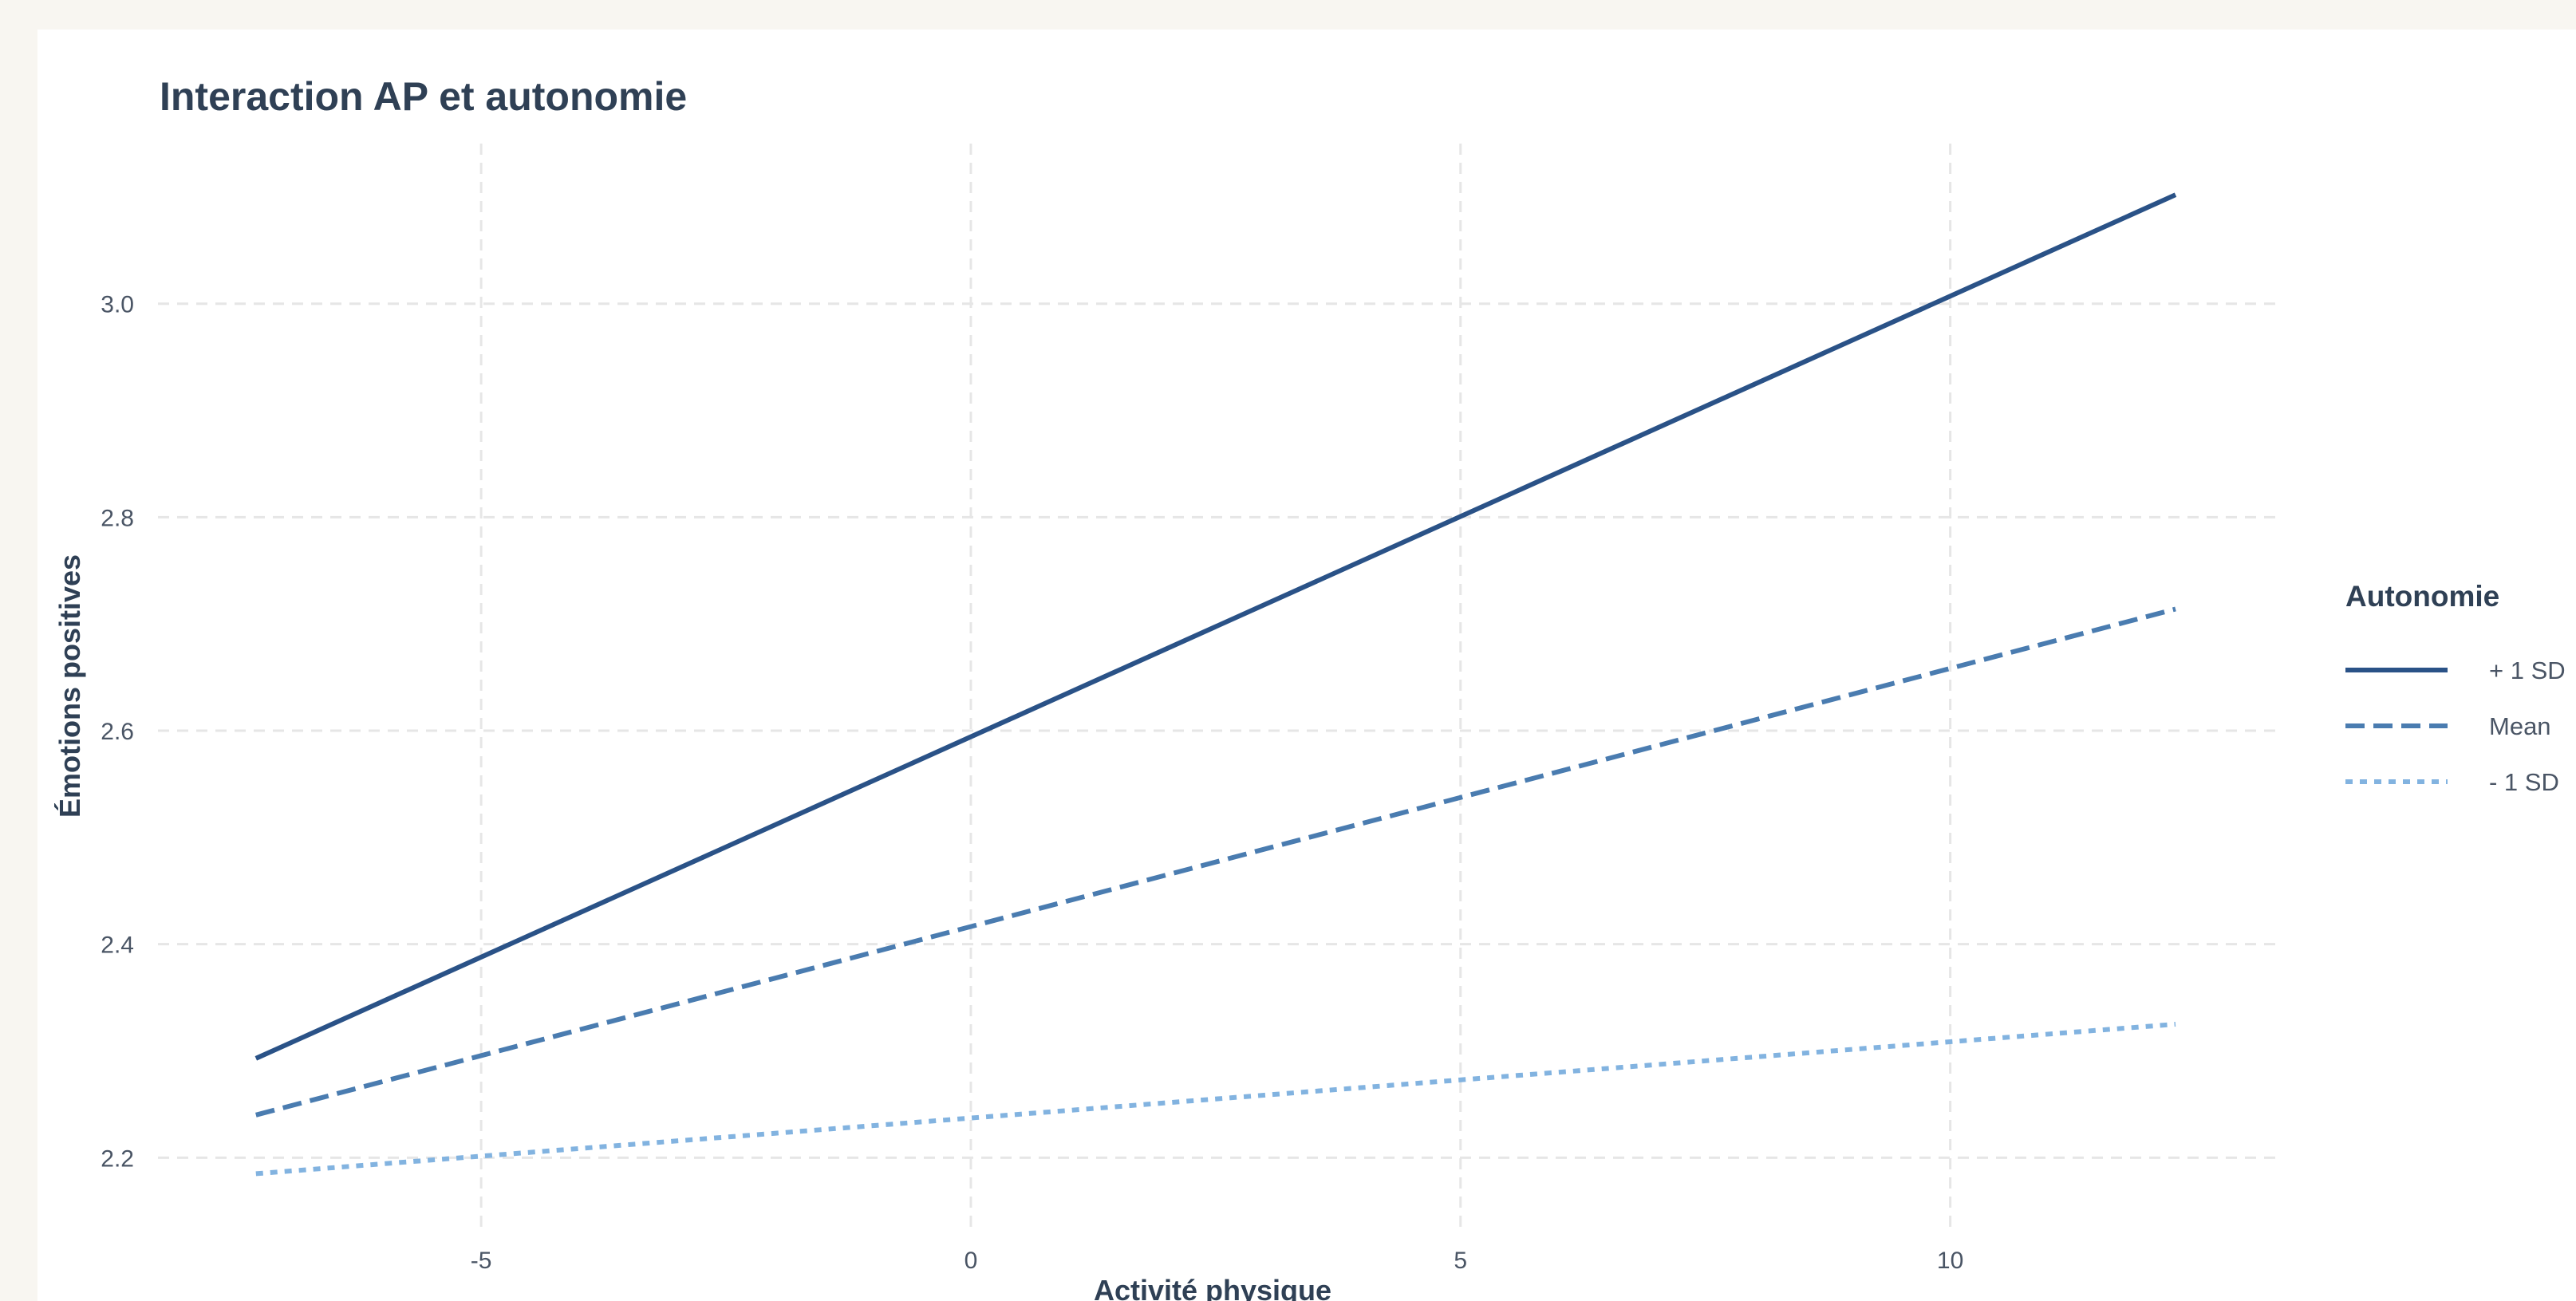 This screenshot has width=2576, height=1301. Describe the element at coordinates (482, 1261) in the screenshot. I see `x-tick-label: -5` at that location.